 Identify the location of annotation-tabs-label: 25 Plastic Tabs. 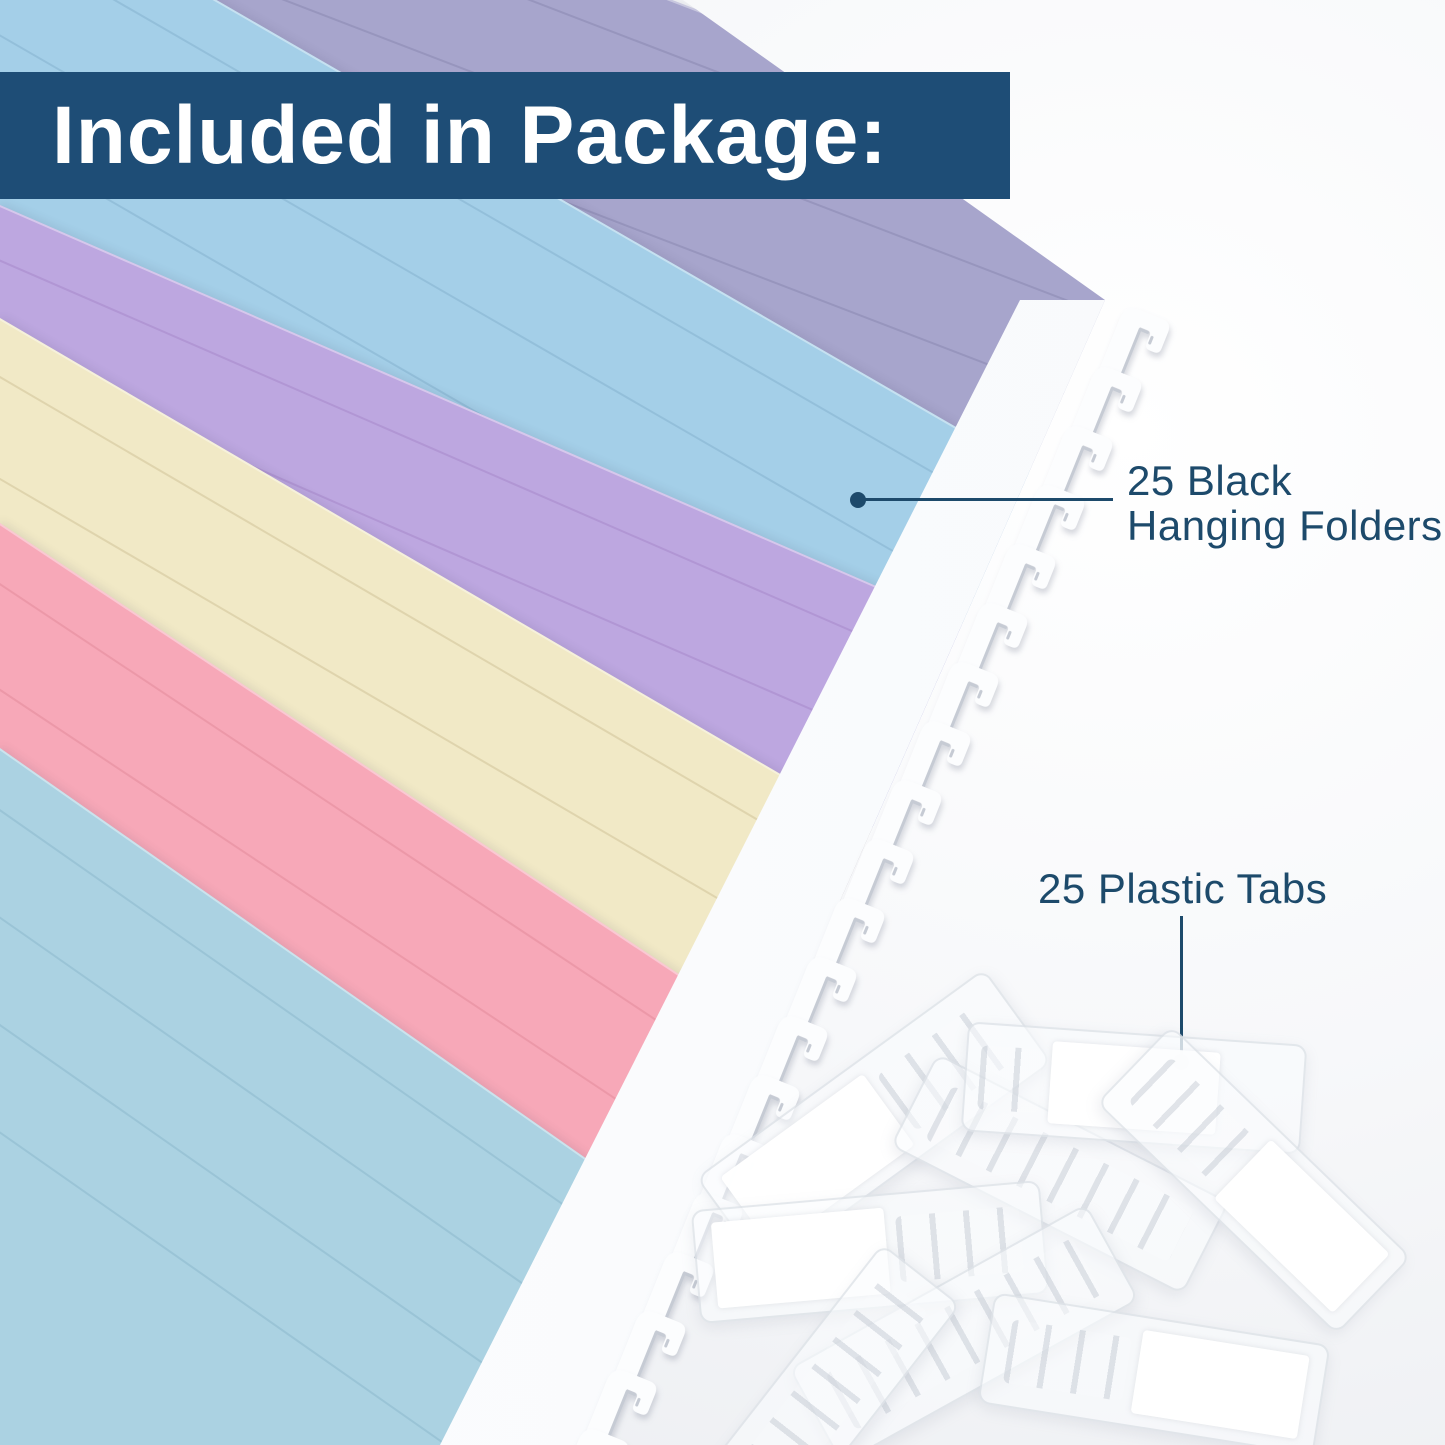
(1182, 888).